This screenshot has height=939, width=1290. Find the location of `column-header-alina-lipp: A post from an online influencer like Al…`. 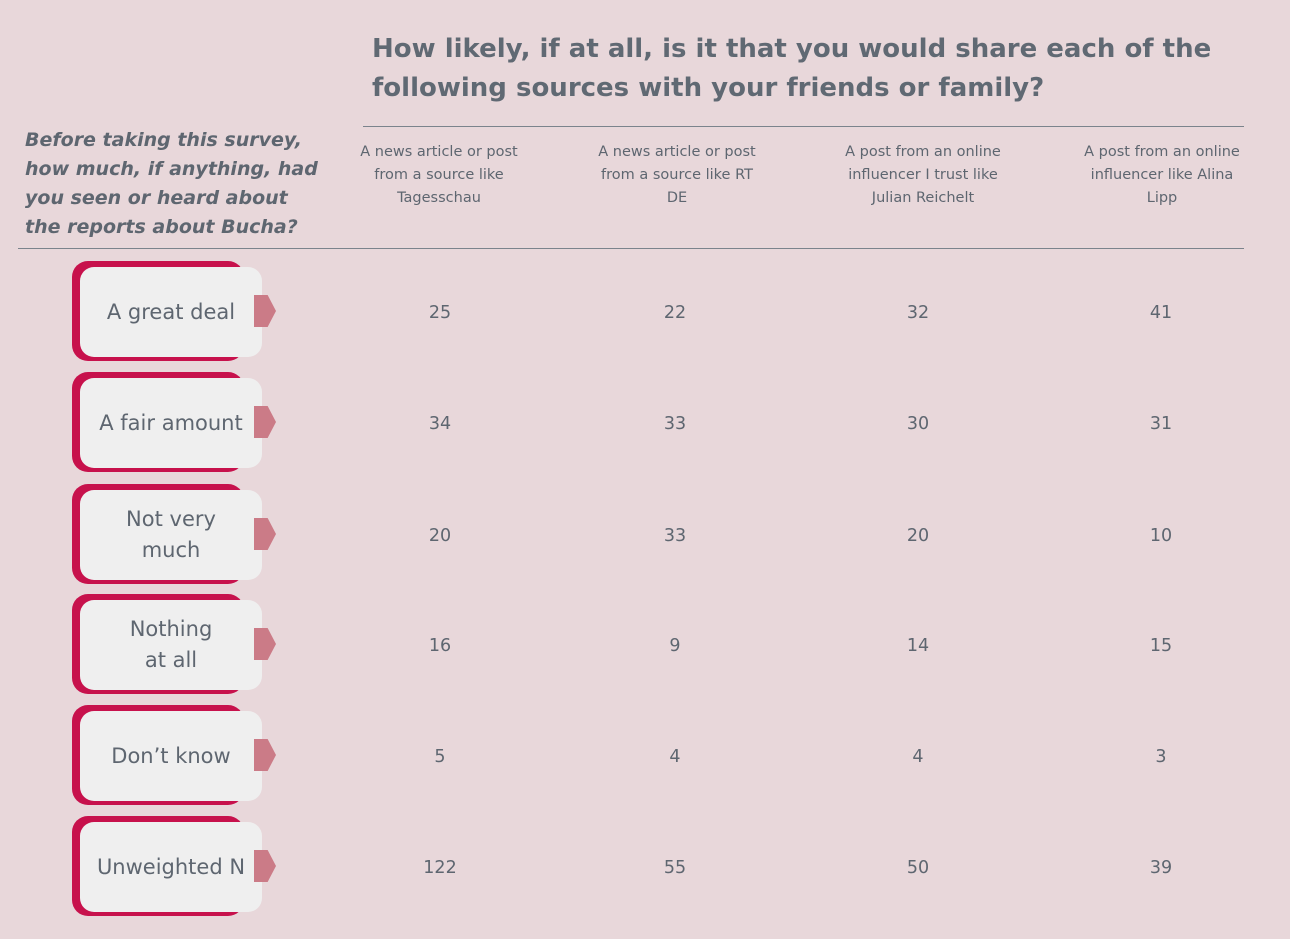

column-header-alina-lipp: A post from an online influencer like Al… is located at coordinates (1162, 175).